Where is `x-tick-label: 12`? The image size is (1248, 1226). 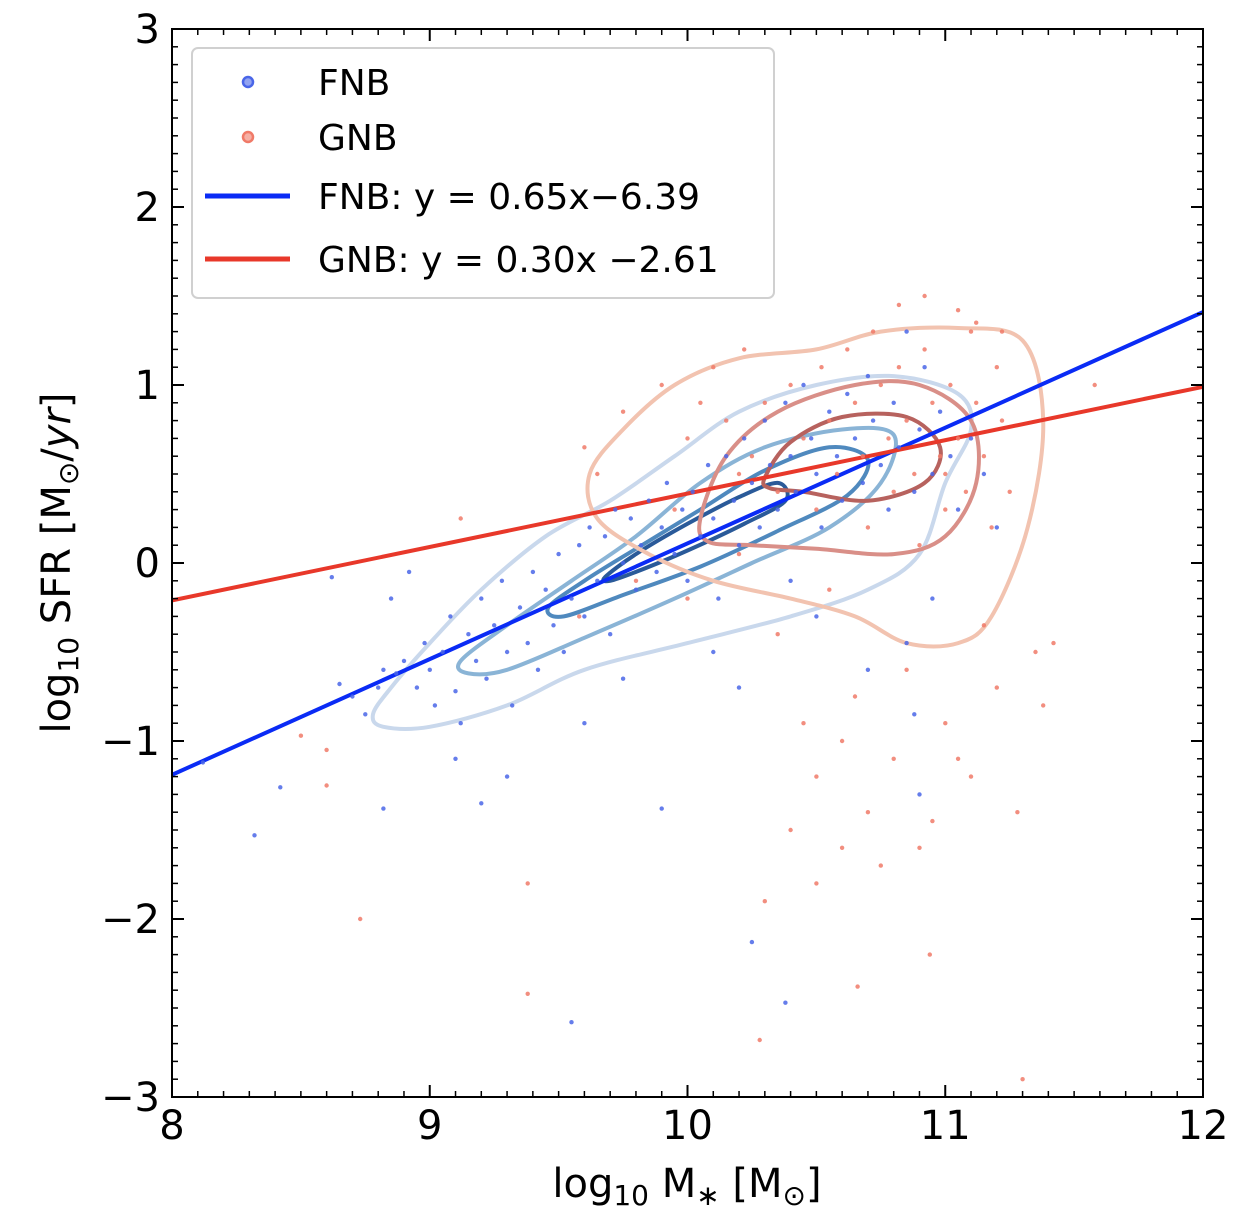 x-tick-label: 12 is located at coordinates (1203, 1126).